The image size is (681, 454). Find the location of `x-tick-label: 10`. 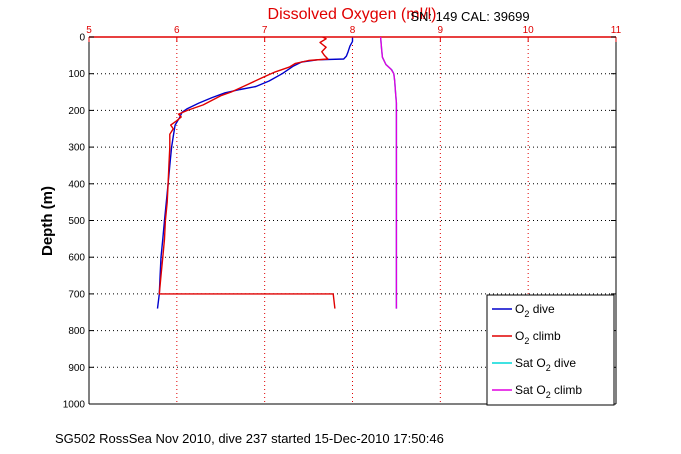

x-tick-label: 10 is located at coordinates (529, 30).